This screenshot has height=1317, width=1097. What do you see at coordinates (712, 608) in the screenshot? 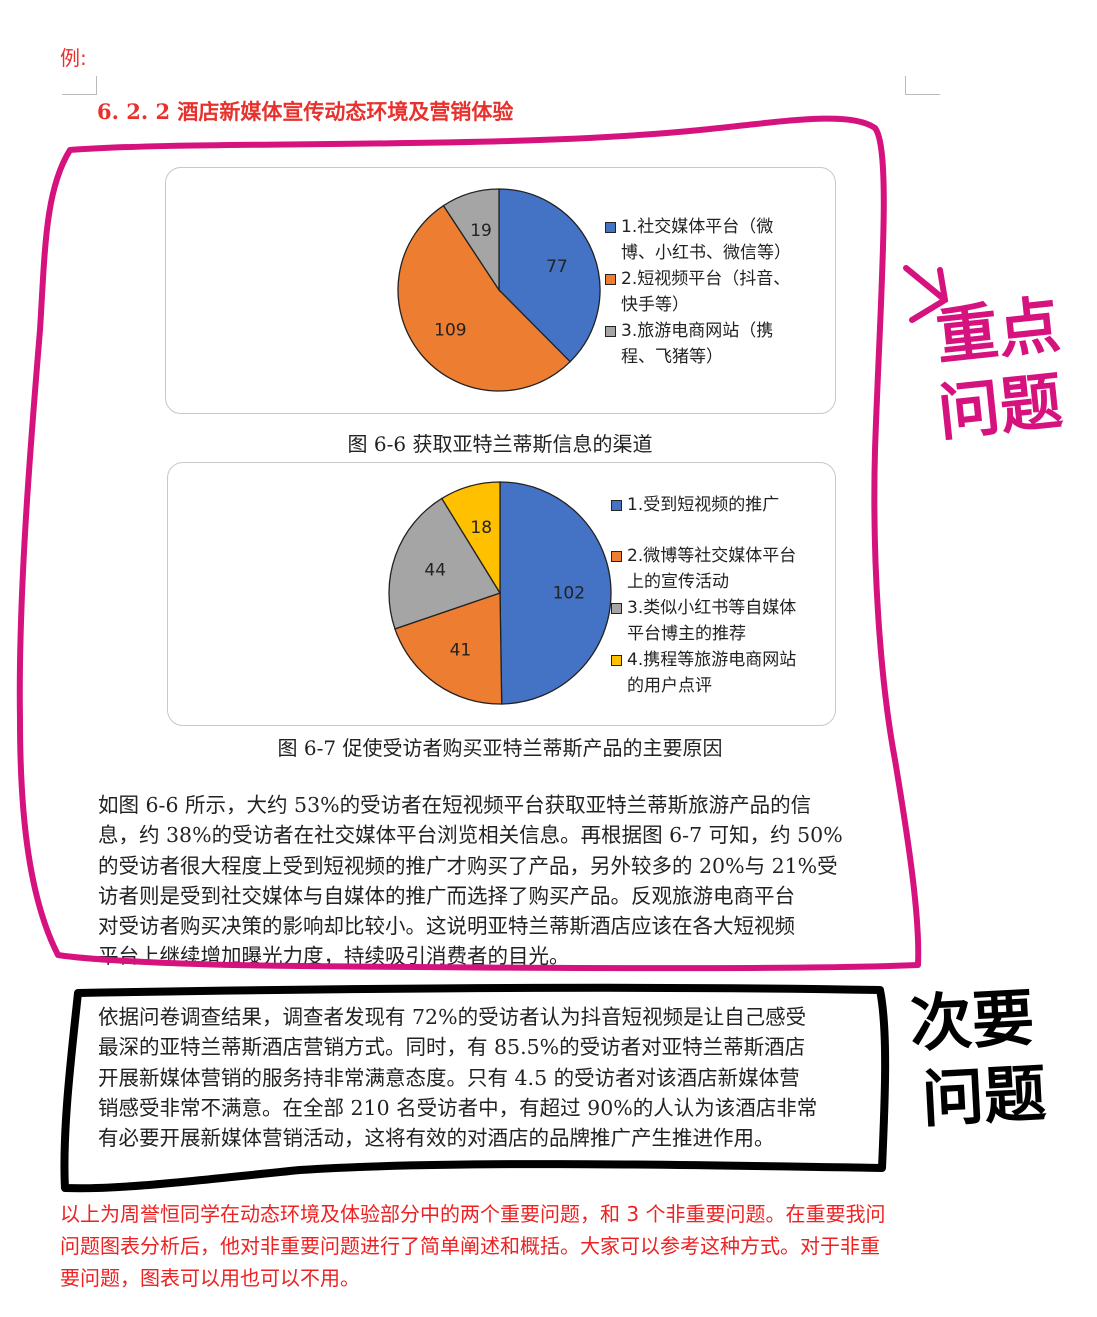
I see `legend-text: 3.类似小红书等自媒体` at bounding box center [712, 608].